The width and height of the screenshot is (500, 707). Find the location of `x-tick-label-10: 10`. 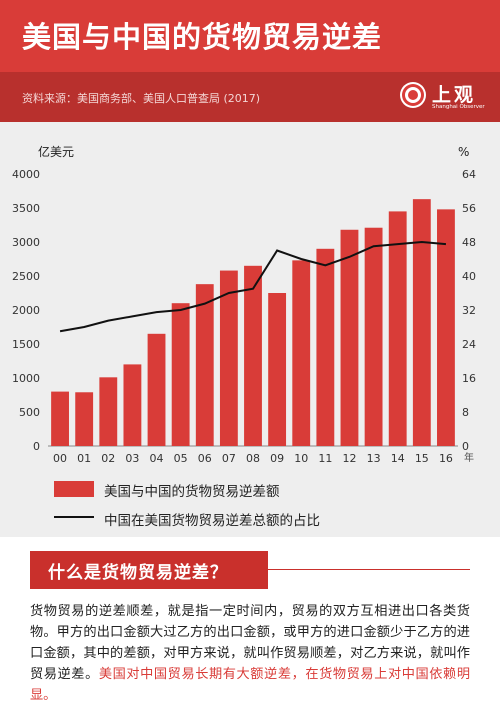

x-tick-label-10: 10 is located at coordinates (301, 458).